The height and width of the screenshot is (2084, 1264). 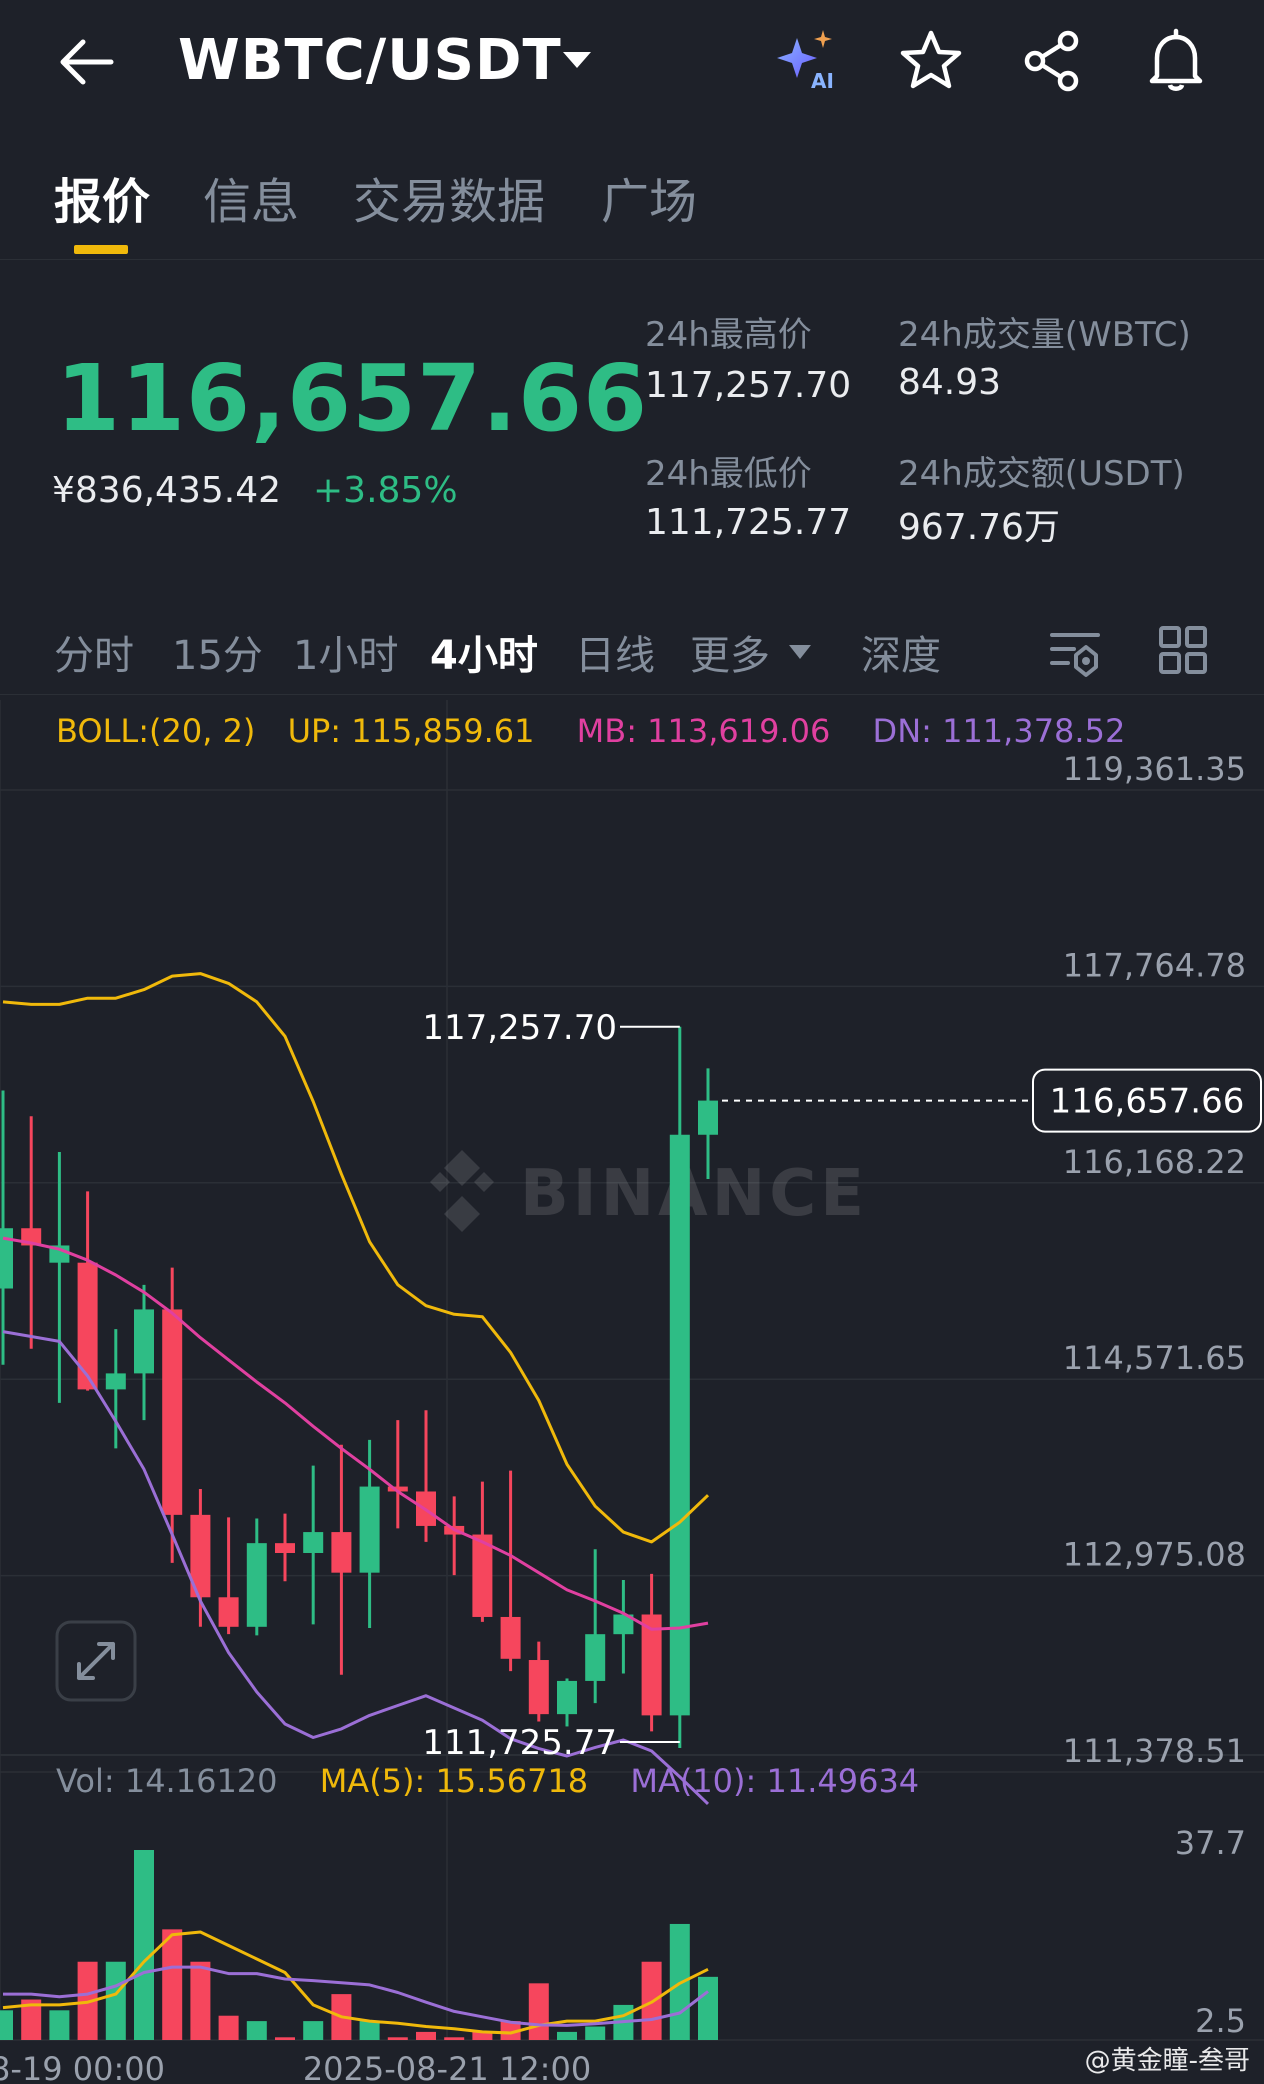 I want to click on boll-up: UP: 115,859.61, so click(x=411, y=731).